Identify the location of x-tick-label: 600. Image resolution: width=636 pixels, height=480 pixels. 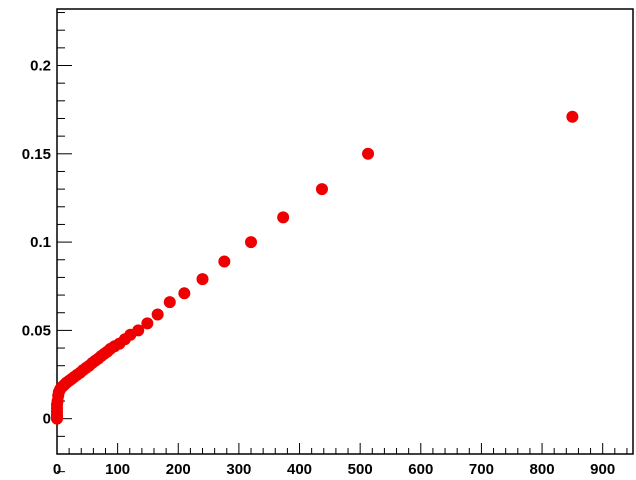
(420, 469).